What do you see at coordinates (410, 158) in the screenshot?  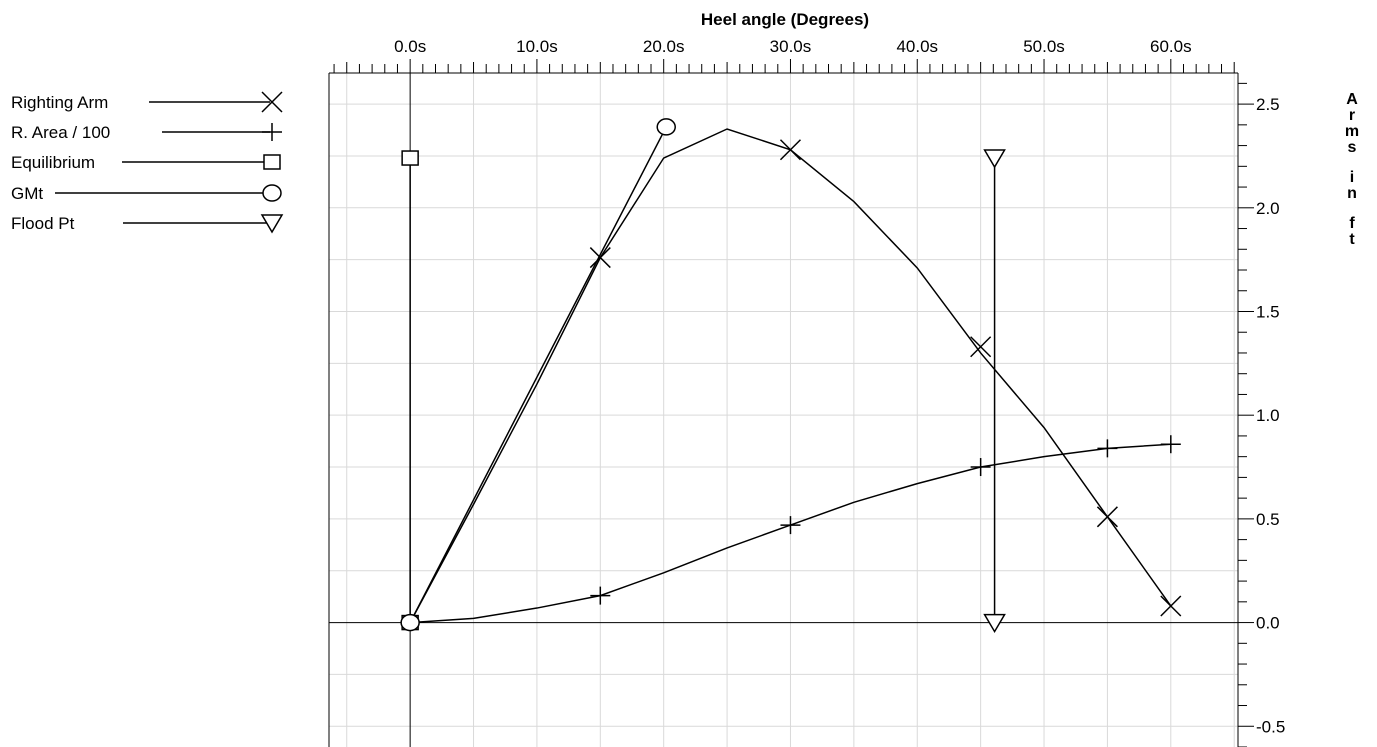 I see `data-point-equilibrium` at bounding box center [410, 158].